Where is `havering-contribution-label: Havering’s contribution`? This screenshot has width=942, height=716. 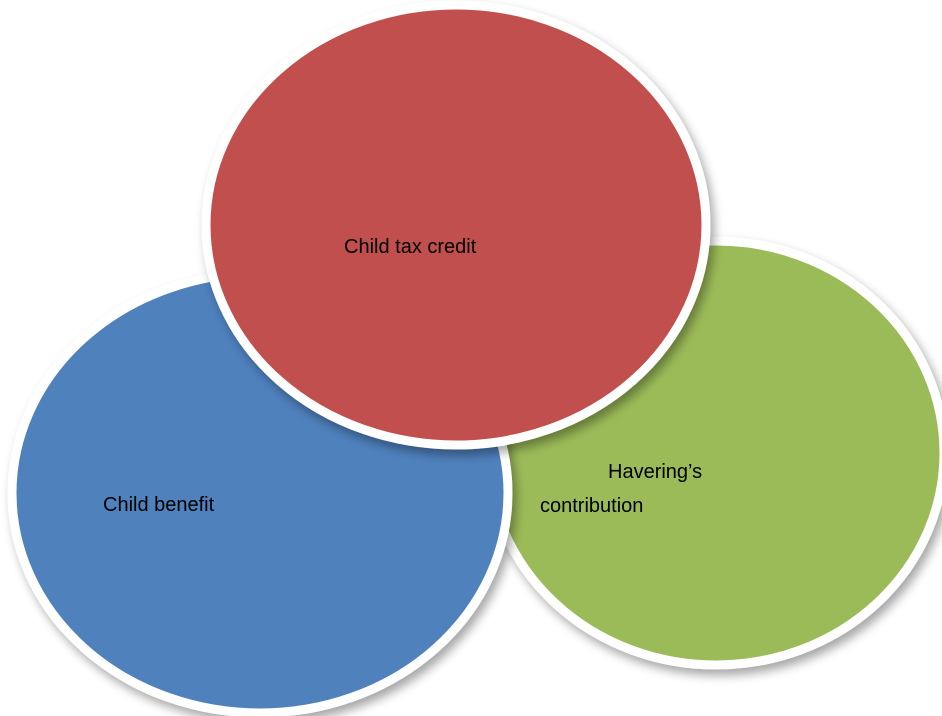 havering-contribution-label: Havering’s contribution is located at coordinates (621, 489).